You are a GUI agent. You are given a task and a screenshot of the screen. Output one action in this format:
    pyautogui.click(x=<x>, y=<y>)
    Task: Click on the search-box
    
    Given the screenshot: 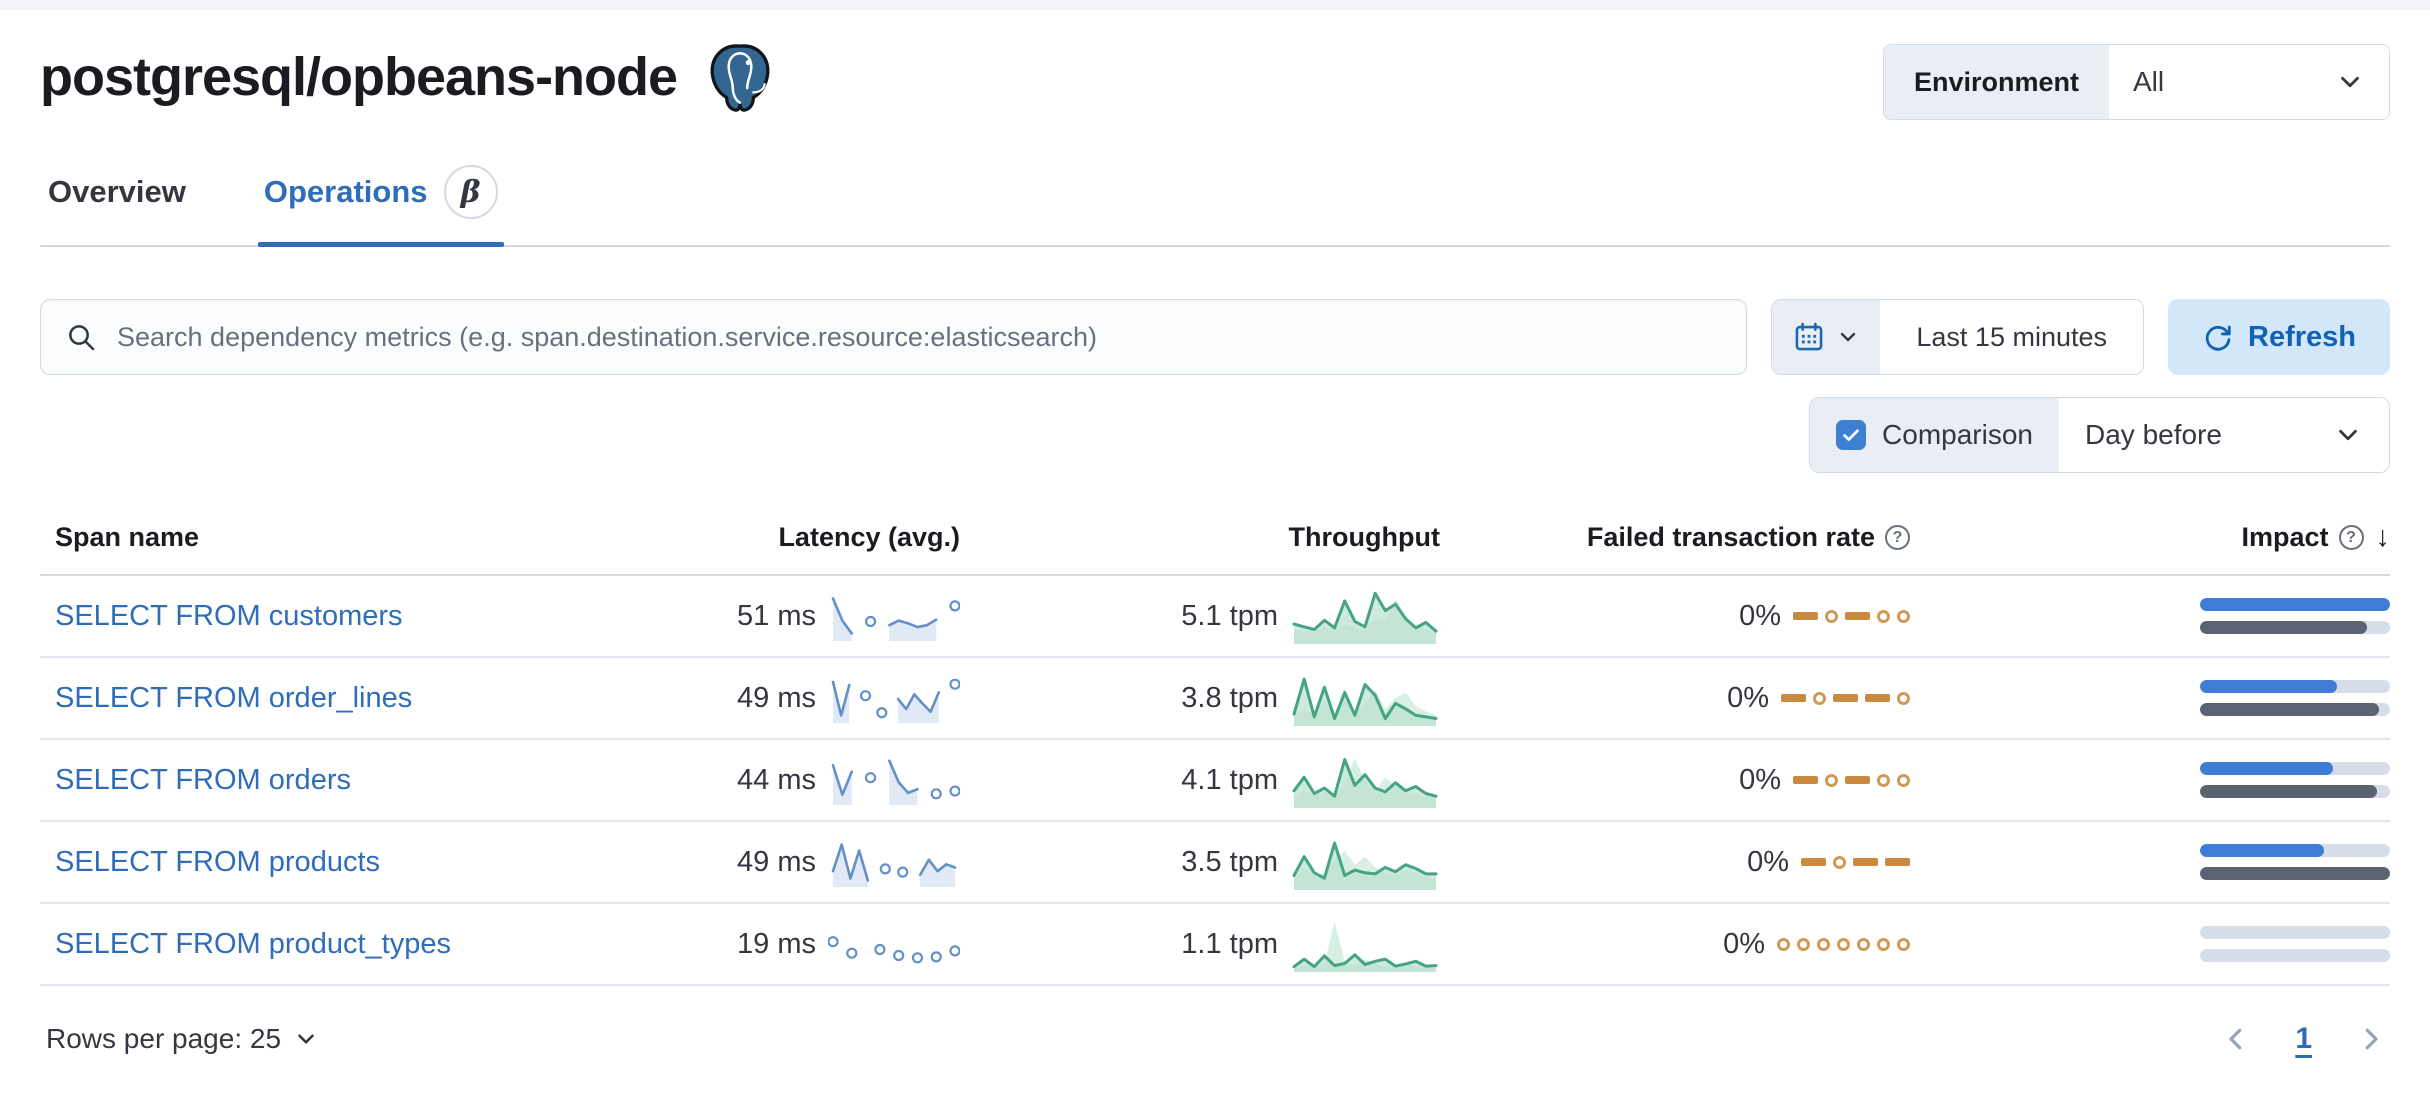 What is the action you would take?
    pyautogui.click(x=894, y=337)
    